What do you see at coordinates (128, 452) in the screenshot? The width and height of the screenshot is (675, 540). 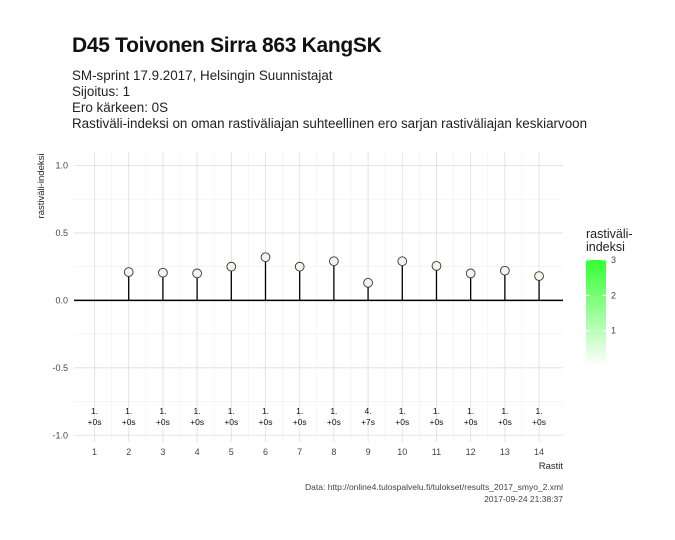 I see `x-tick-label-2: 2` at bounding box center [128, 452].